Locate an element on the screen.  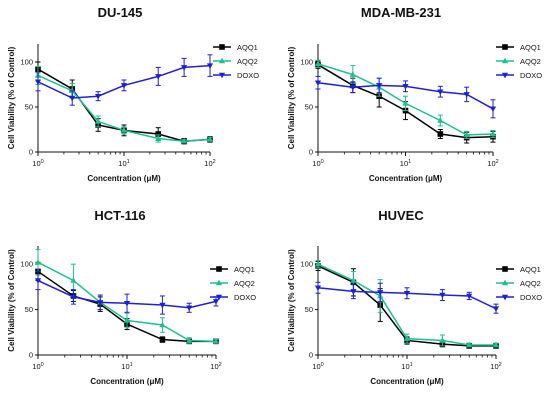
panel-title: DU-145 is located at coordinates (120, 12).